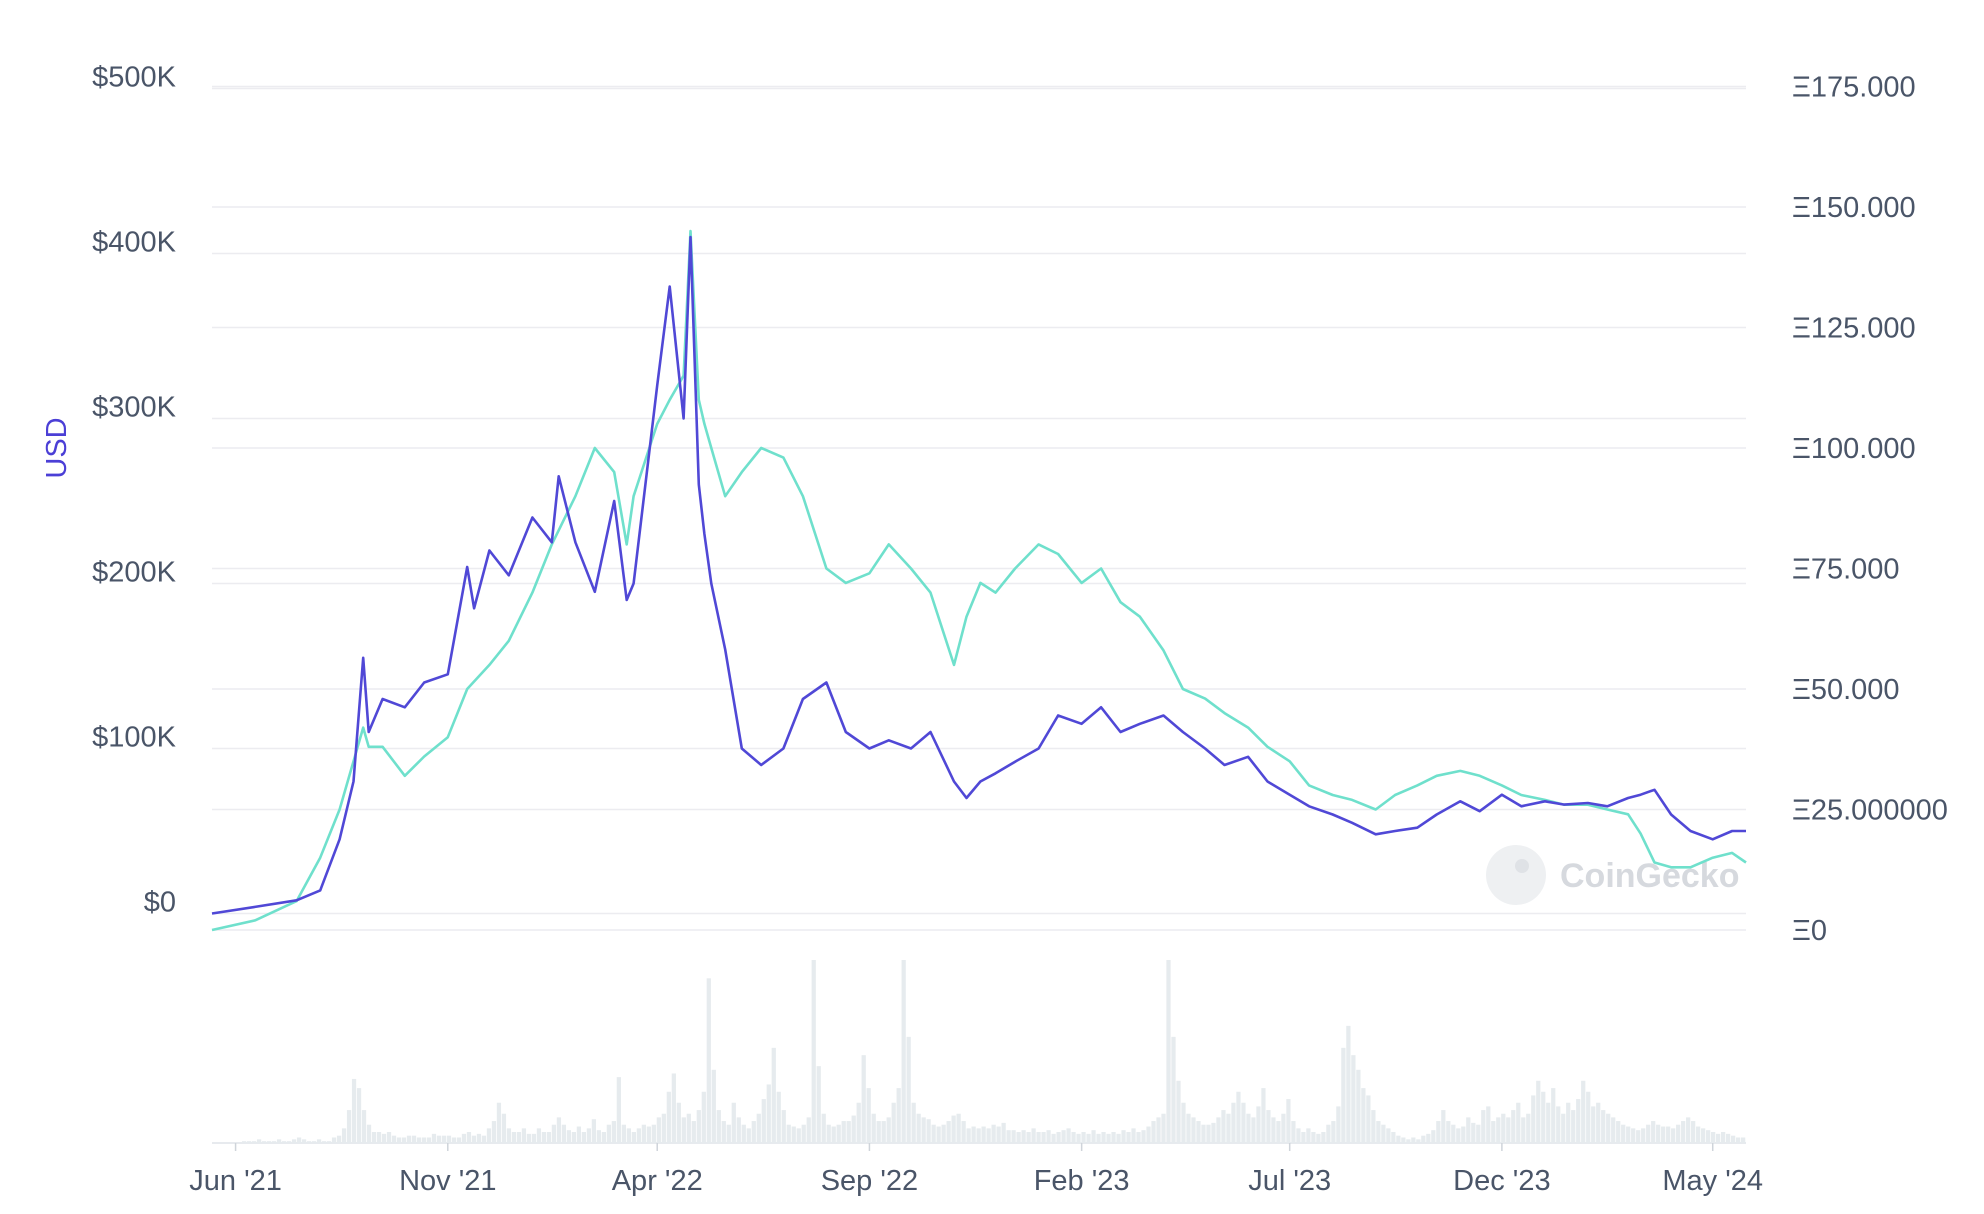 This screenshot has width=1984, height=1214. Describe the element at coordinates (447, 1181) in the screenshot. I see `x-tick-label: Nov '21` at that location.